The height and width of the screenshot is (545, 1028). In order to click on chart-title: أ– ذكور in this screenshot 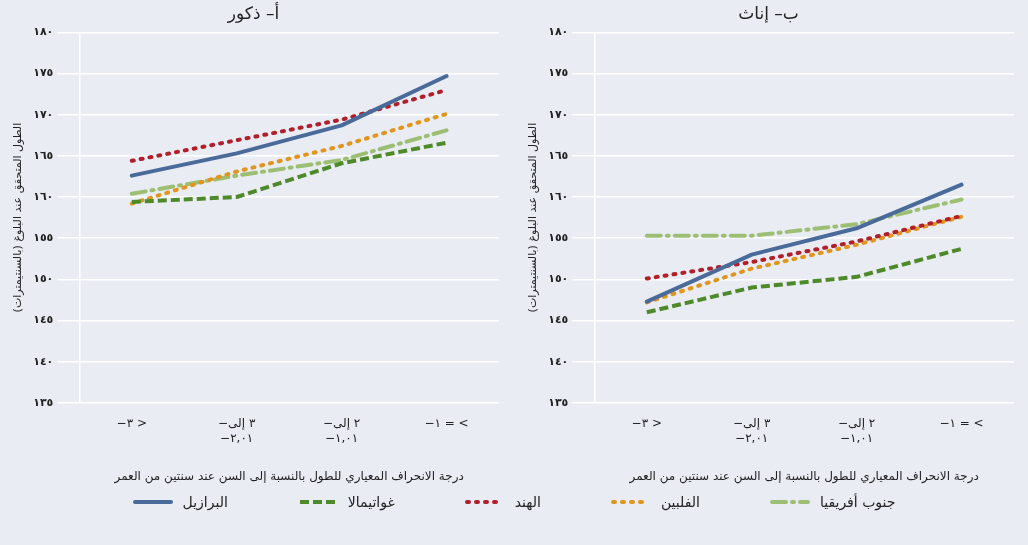, I will do `click(253, 12)`.